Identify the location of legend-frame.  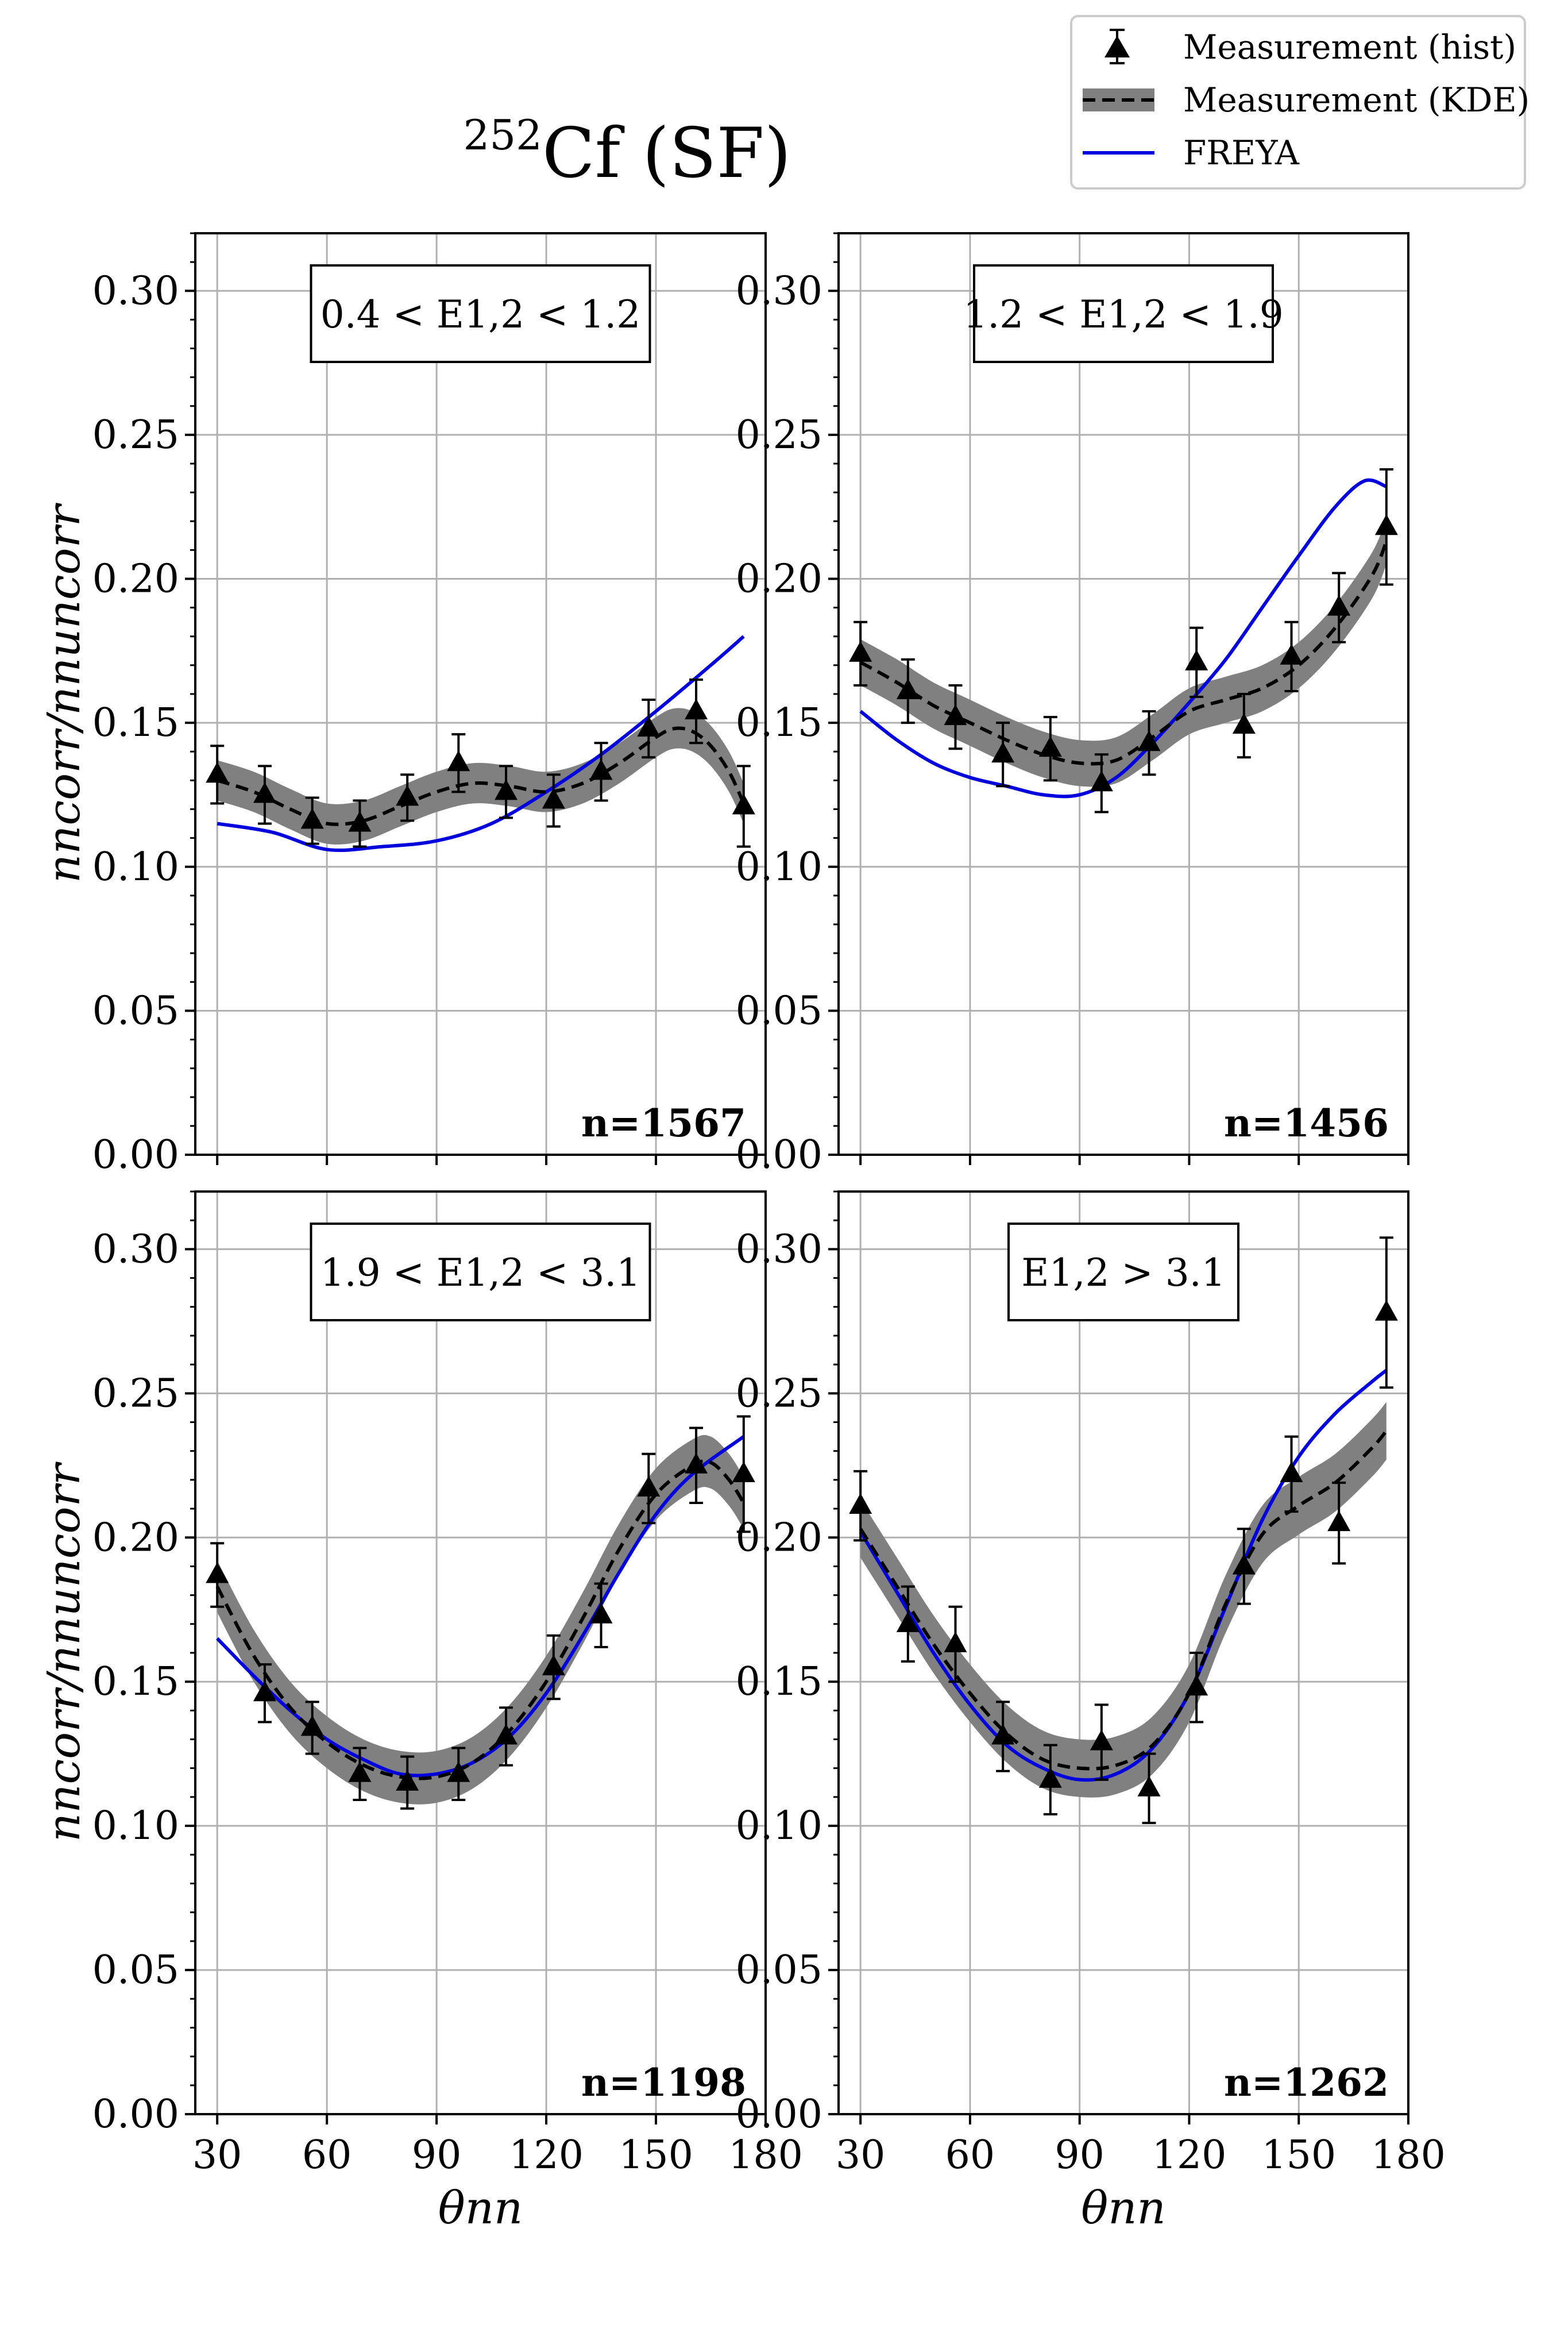
(1298, 102).